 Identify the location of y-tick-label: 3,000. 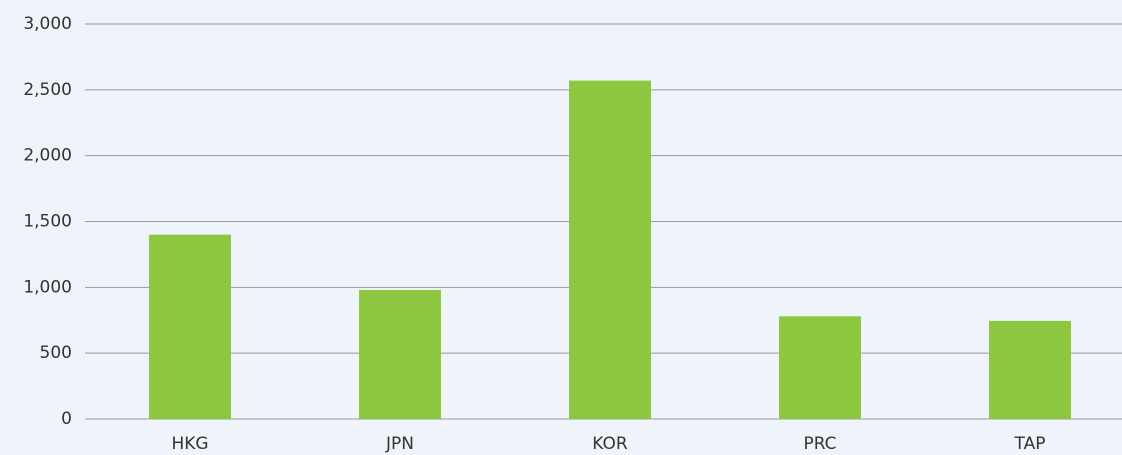
(47, 24).